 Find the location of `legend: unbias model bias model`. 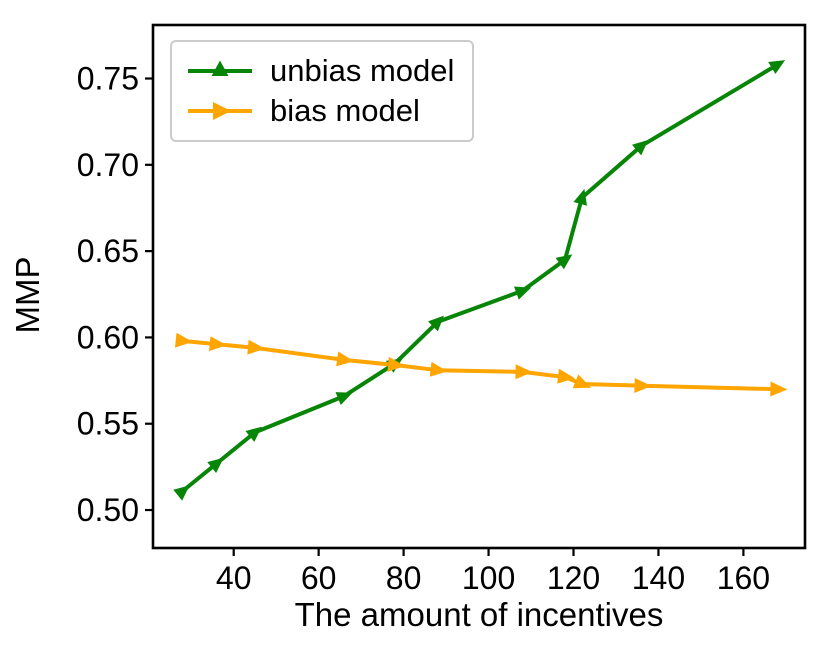

legend: unbias model bias model is located at coordinates (322, 91).